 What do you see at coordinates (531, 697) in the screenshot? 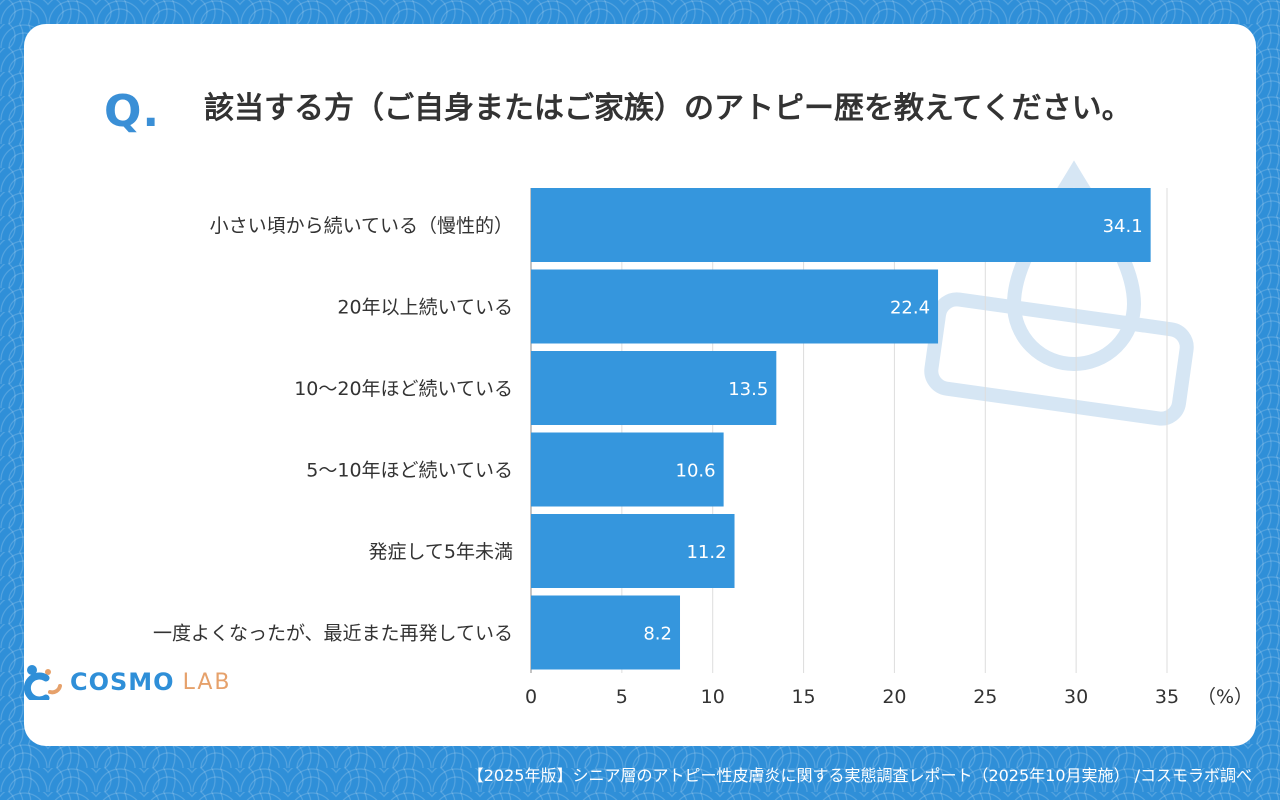
I see `x-tick-label: 0` at bounding box center [531, 697].